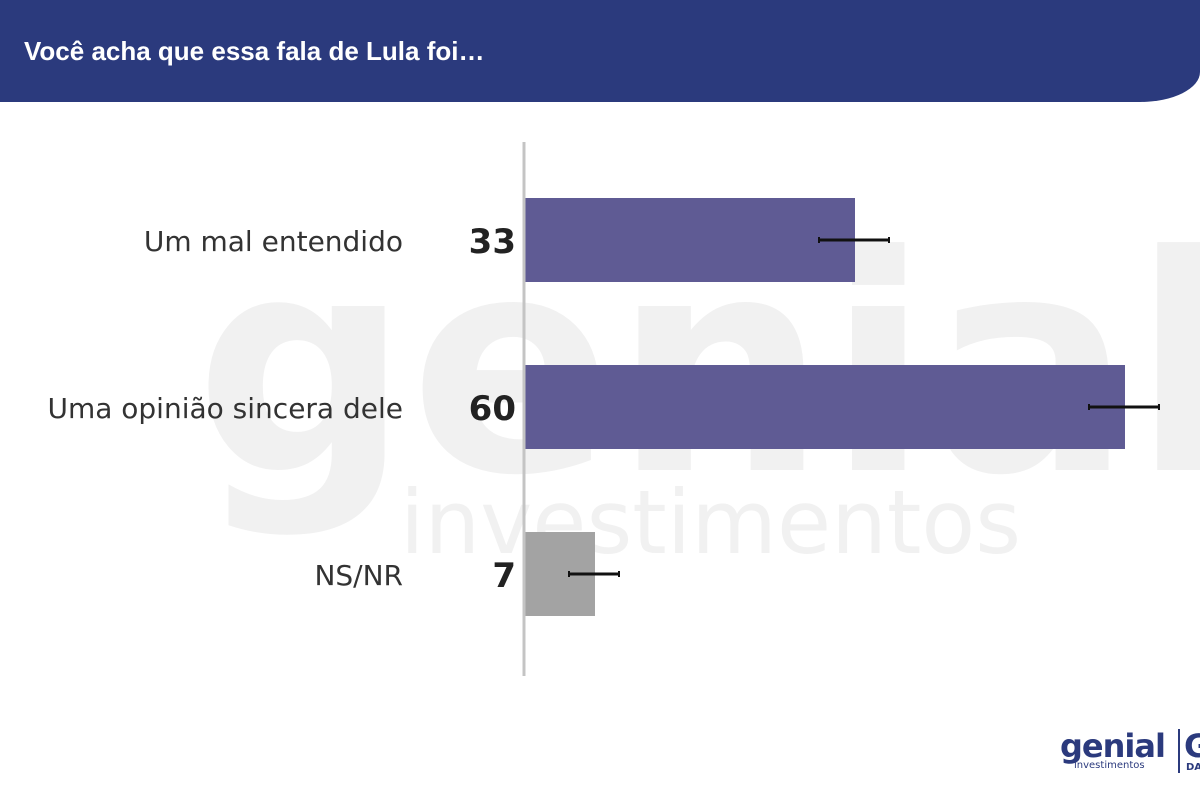 This screenshot has height=800, width=1200. Describe the element at coordinates (225, 408) in the screenshot. I see `category-label-2: Uma opinião sincera dele` at that location.